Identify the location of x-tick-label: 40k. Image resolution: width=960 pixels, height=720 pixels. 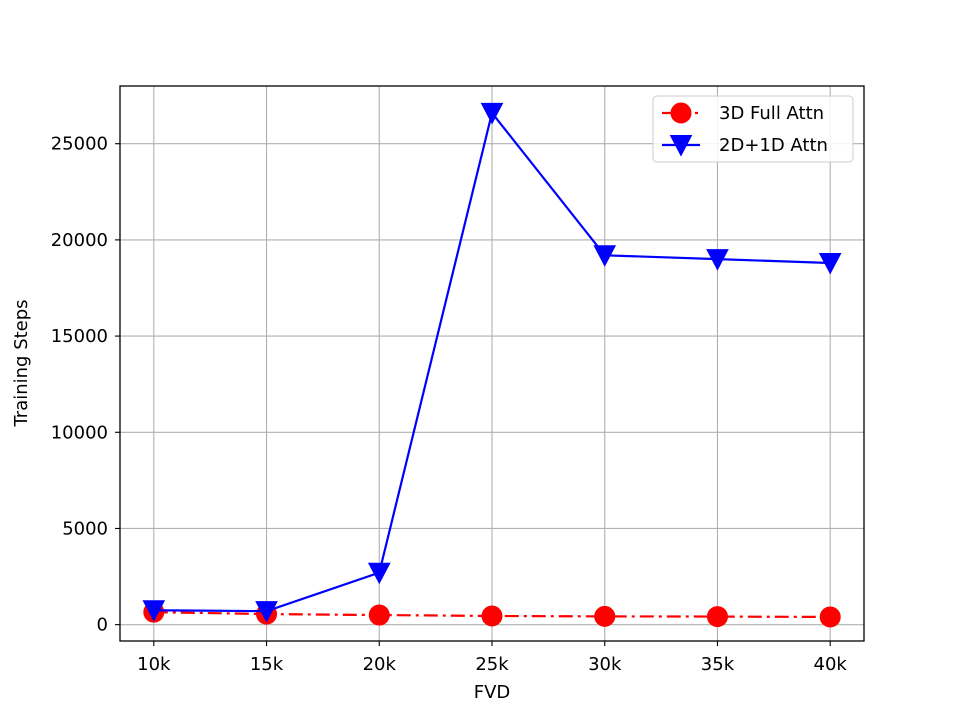
(831, 664).